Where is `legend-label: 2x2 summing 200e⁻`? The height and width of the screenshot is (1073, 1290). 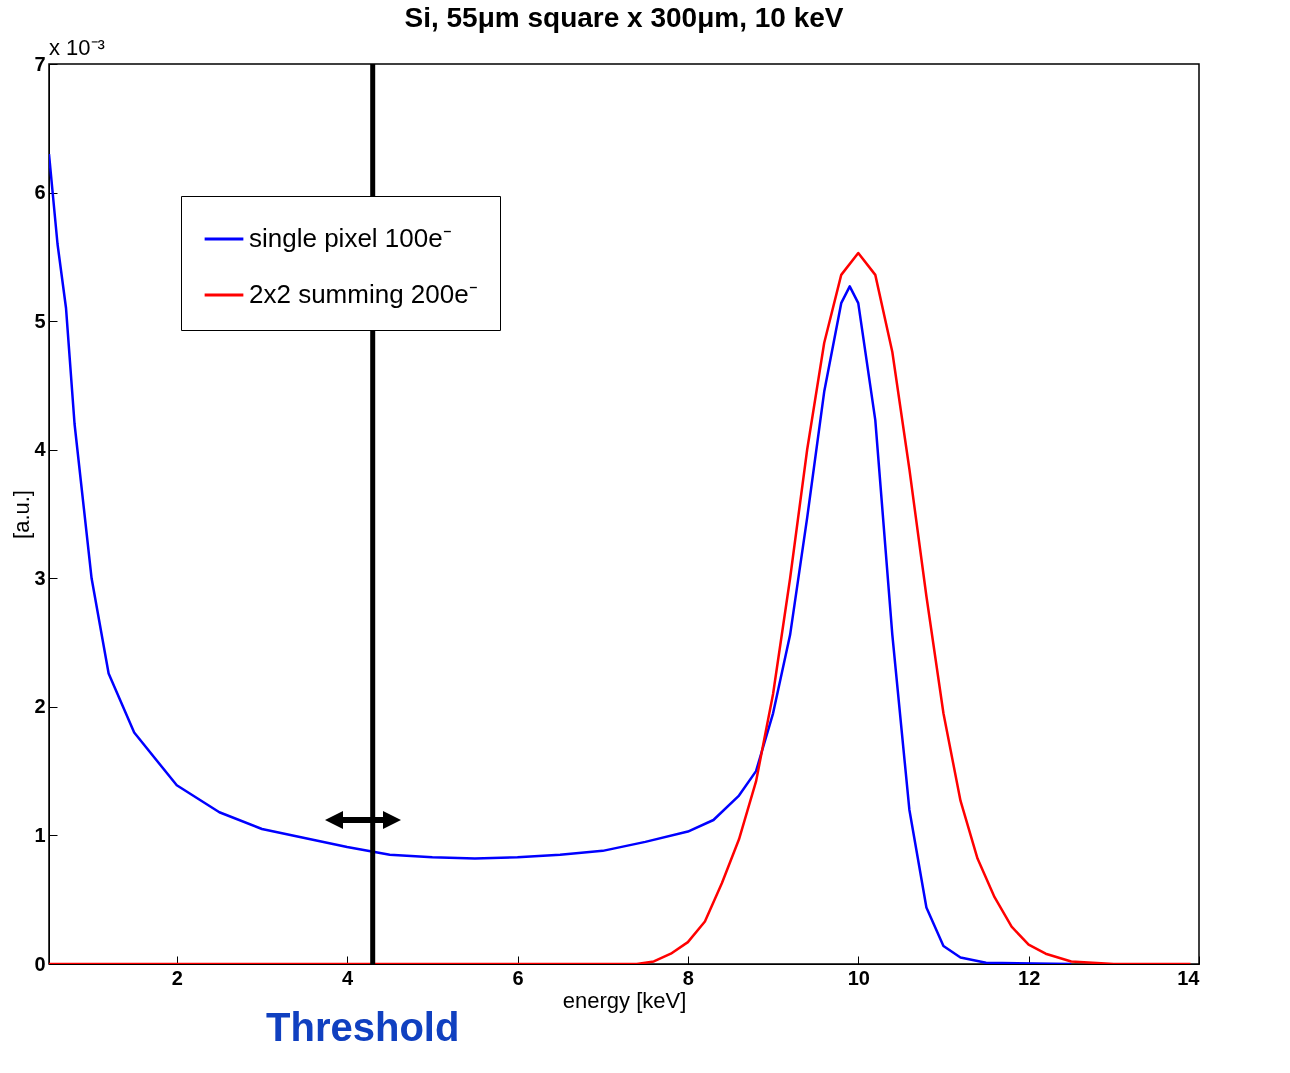
legend-label: 2x2 summing 200e⁻ is located at coordinates (363, 294).